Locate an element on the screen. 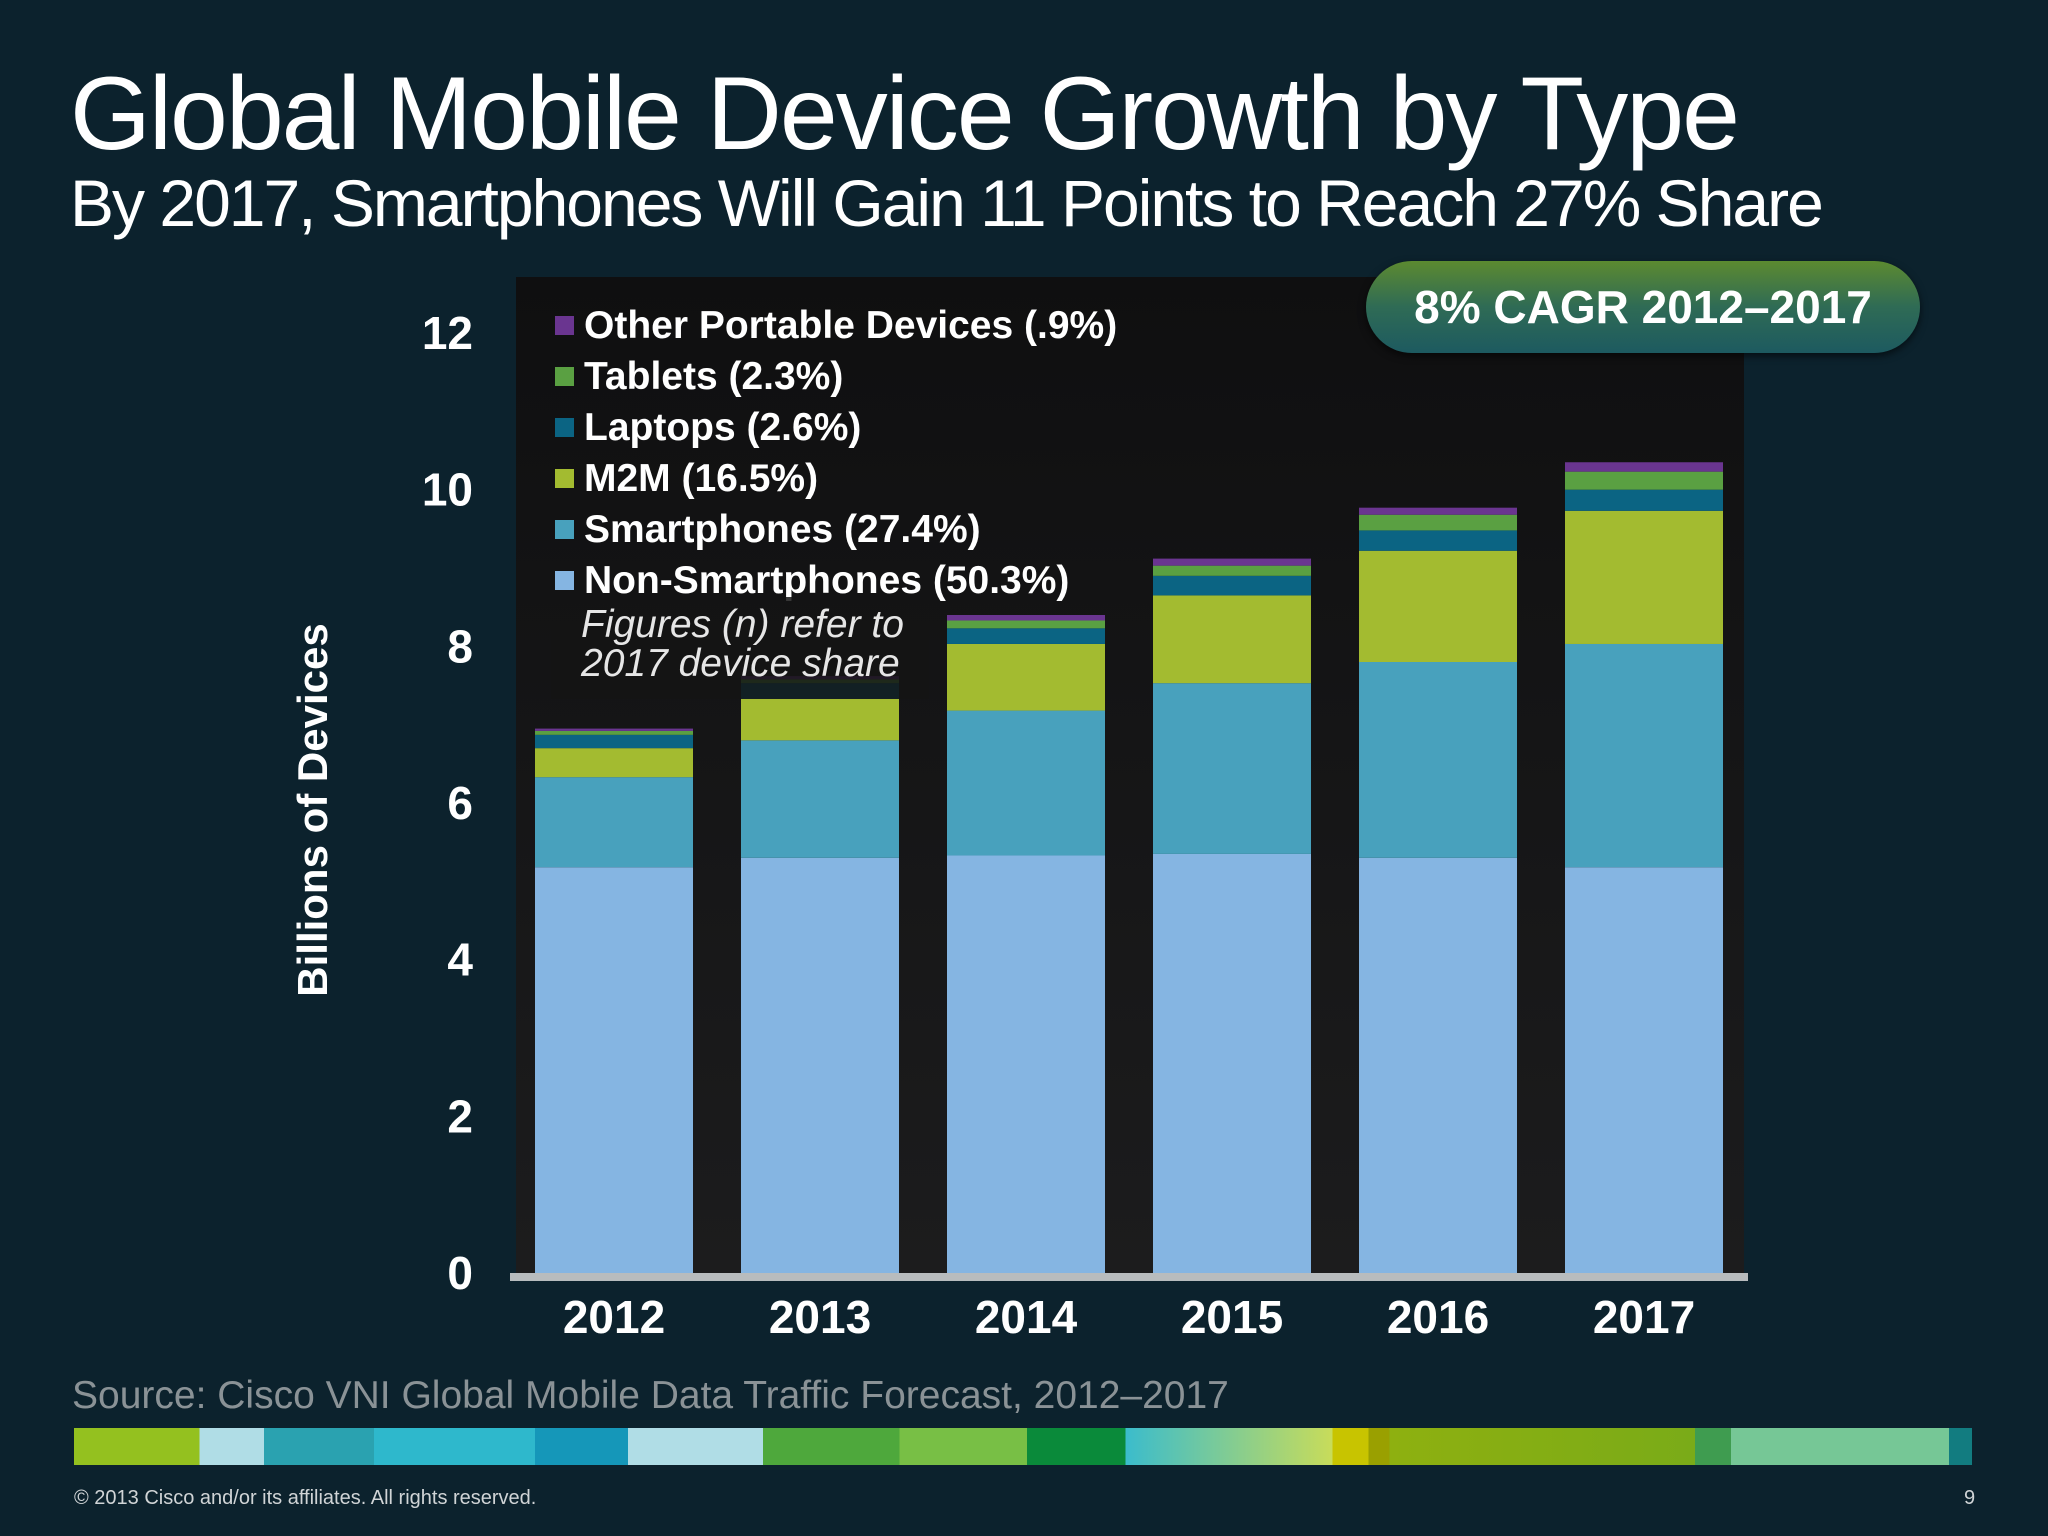  x-axis-line is located at coordinates (1129, 1277).